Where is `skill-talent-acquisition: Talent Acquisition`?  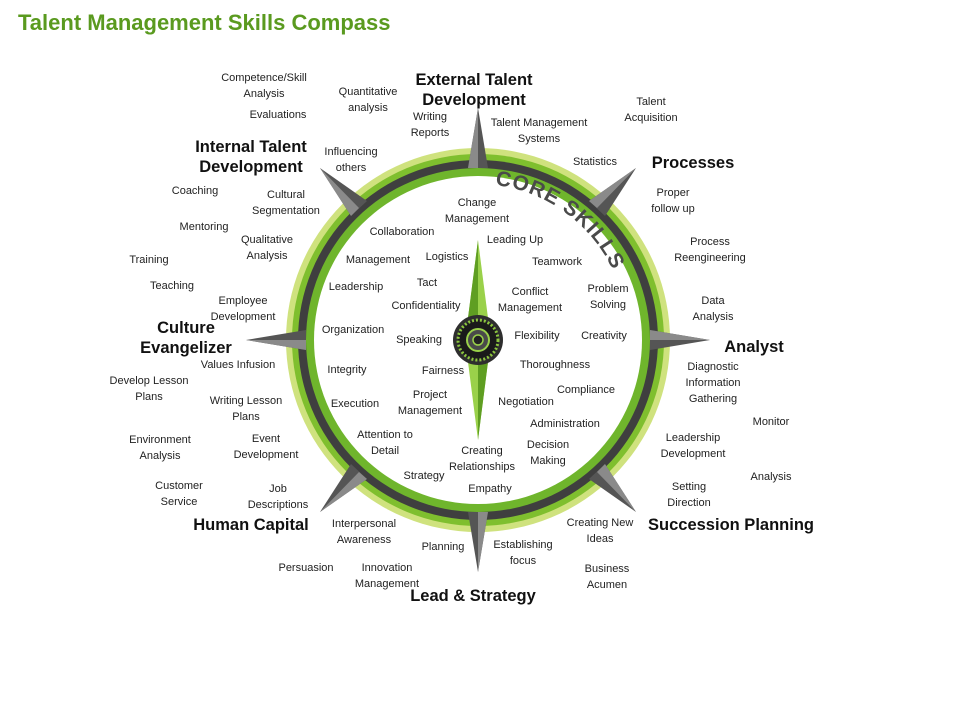 skill-talent-acquisition: Talent Acquisition is located at coordinates (651, 110).